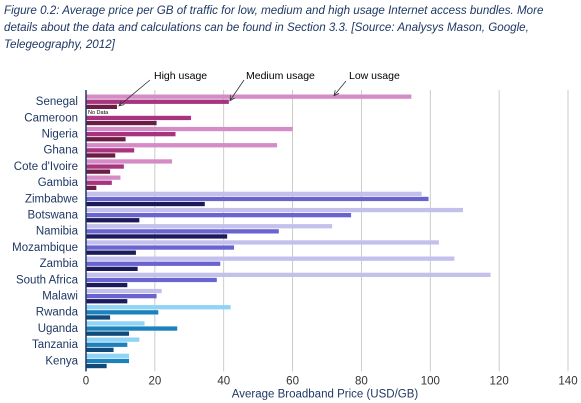 This screenshot has width=581, height=403. What do you see at coordinates (86, 381) in the screenshot?
I see `x-tick-label: 0` at bounding box center [86, 381].